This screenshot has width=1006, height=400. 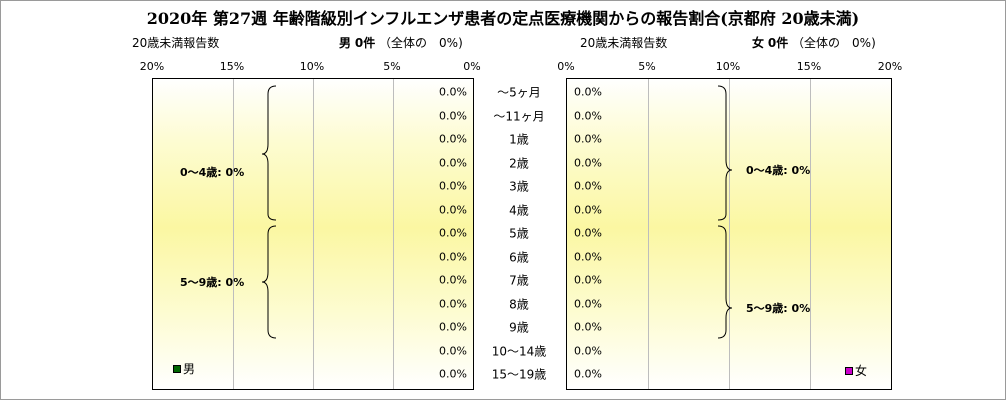 I want to click on female-legend-swatch, so click(x=849, y=370).